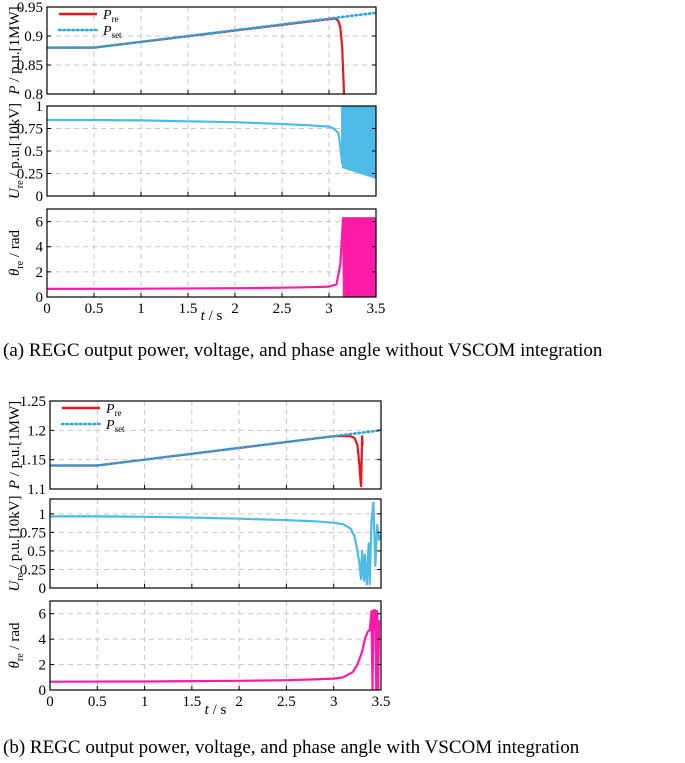  Describe the element at coordinates (33, 402) in the screenshot. I see `y-tick-label: 1.25` at that location.